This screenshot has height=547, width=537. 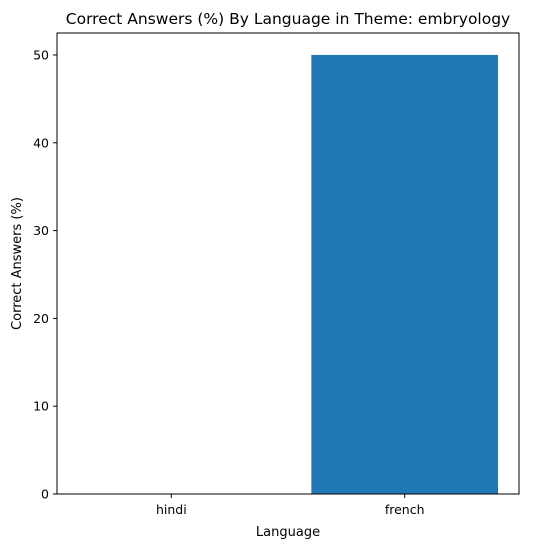 I want to click on y-tick-label: 30, so click(x=41, y=230).